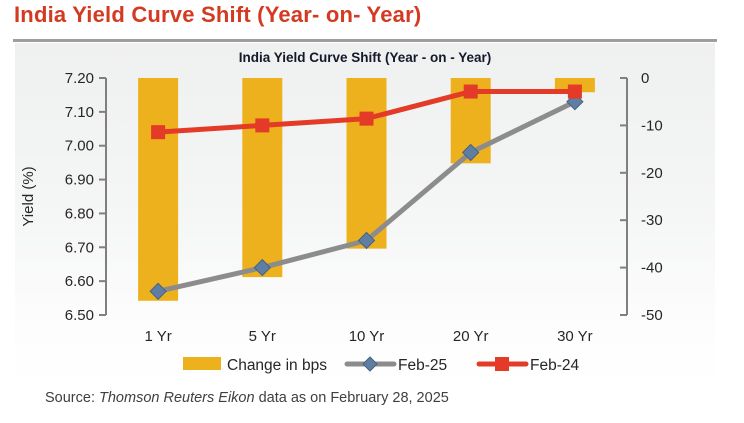 This screenshot has width=744, height=423. Describe the element at coordinates (351, 398) in the screenshot. I see `source-suffix: data as on February 28, 2025` at that location.